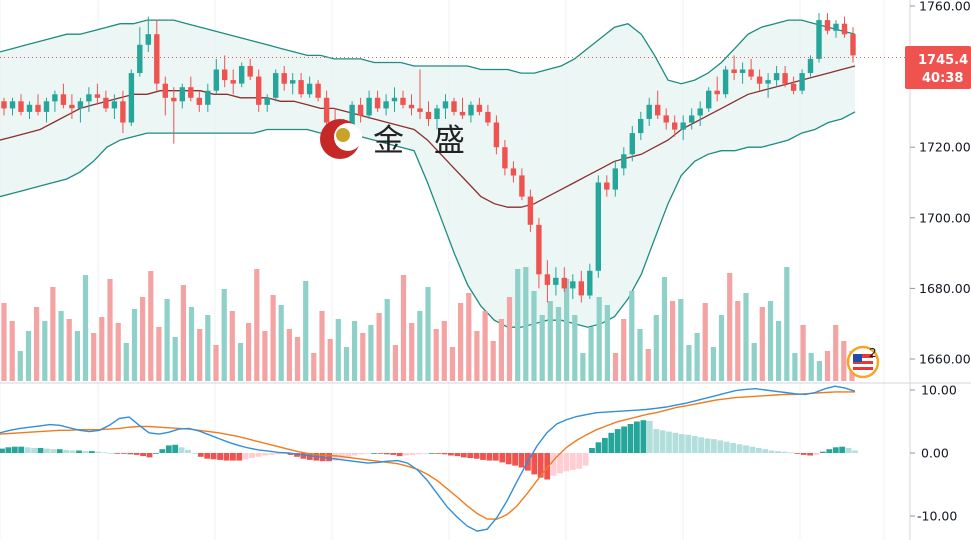 This screenshot has width=971, height=540. Describe the element at coordinates (863, 362) in the screenshot. I see `economic-event-marker: 2` at that location.